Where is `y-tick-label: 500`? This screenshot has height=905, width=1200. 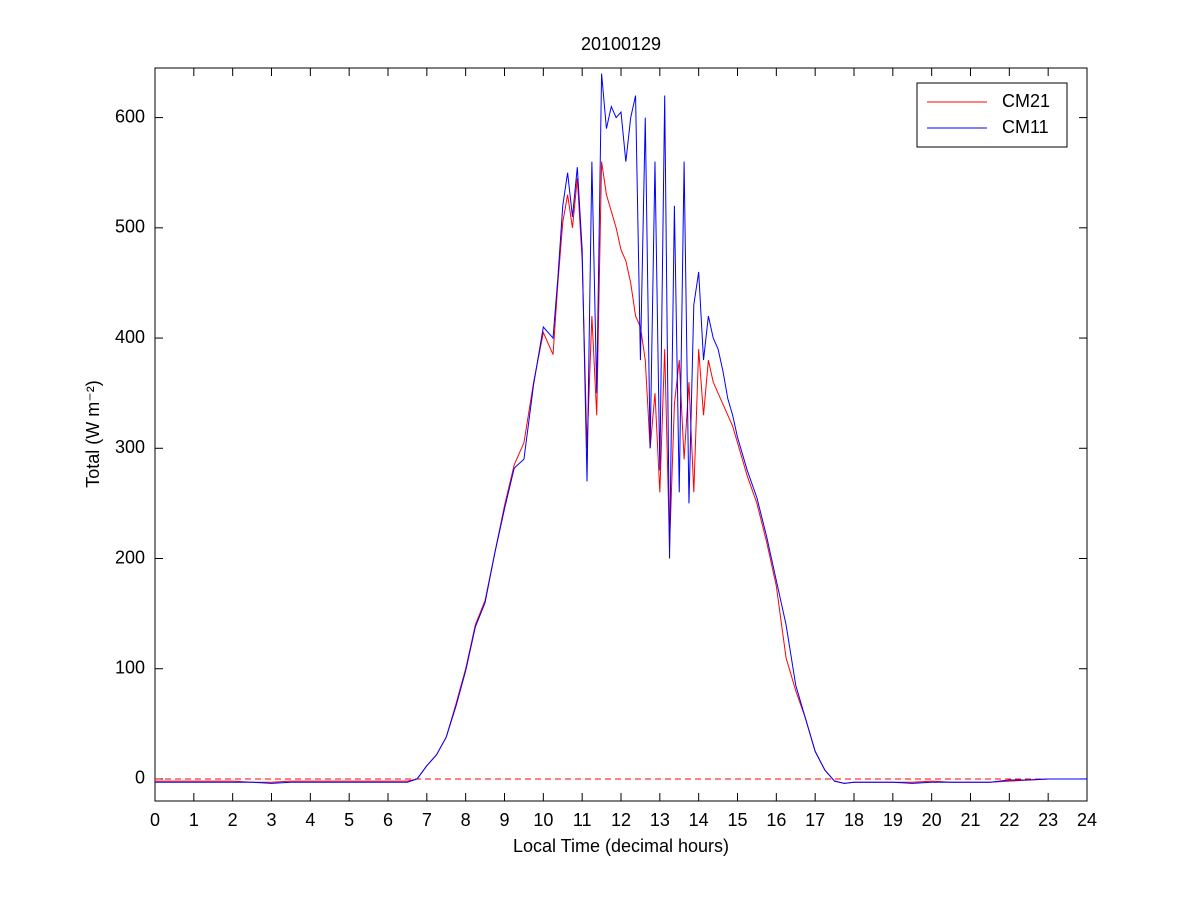
y-tick-label: 500 is located at coordinates (130, 227).